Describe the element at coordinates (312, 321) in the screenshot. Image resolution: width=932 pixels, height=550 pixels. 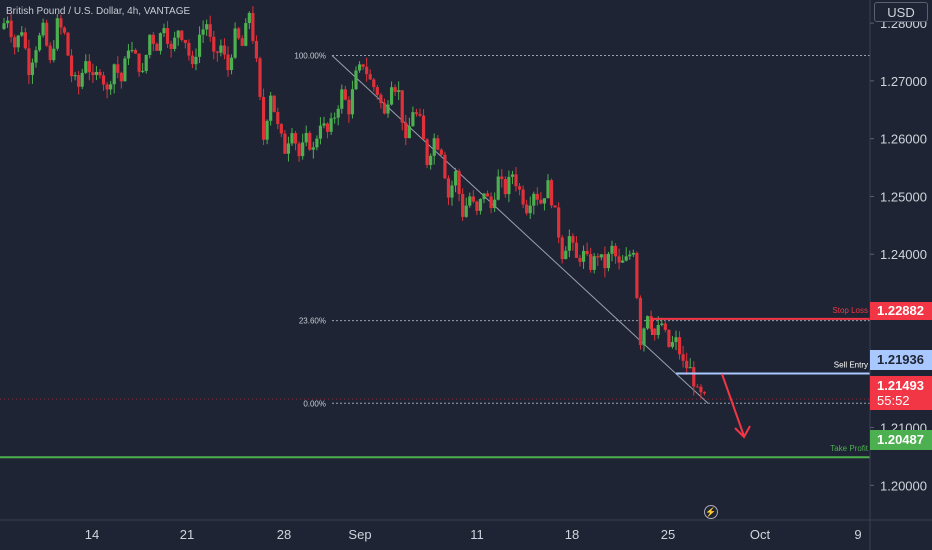
I see `fib-level-label: 23.60%` at that location.